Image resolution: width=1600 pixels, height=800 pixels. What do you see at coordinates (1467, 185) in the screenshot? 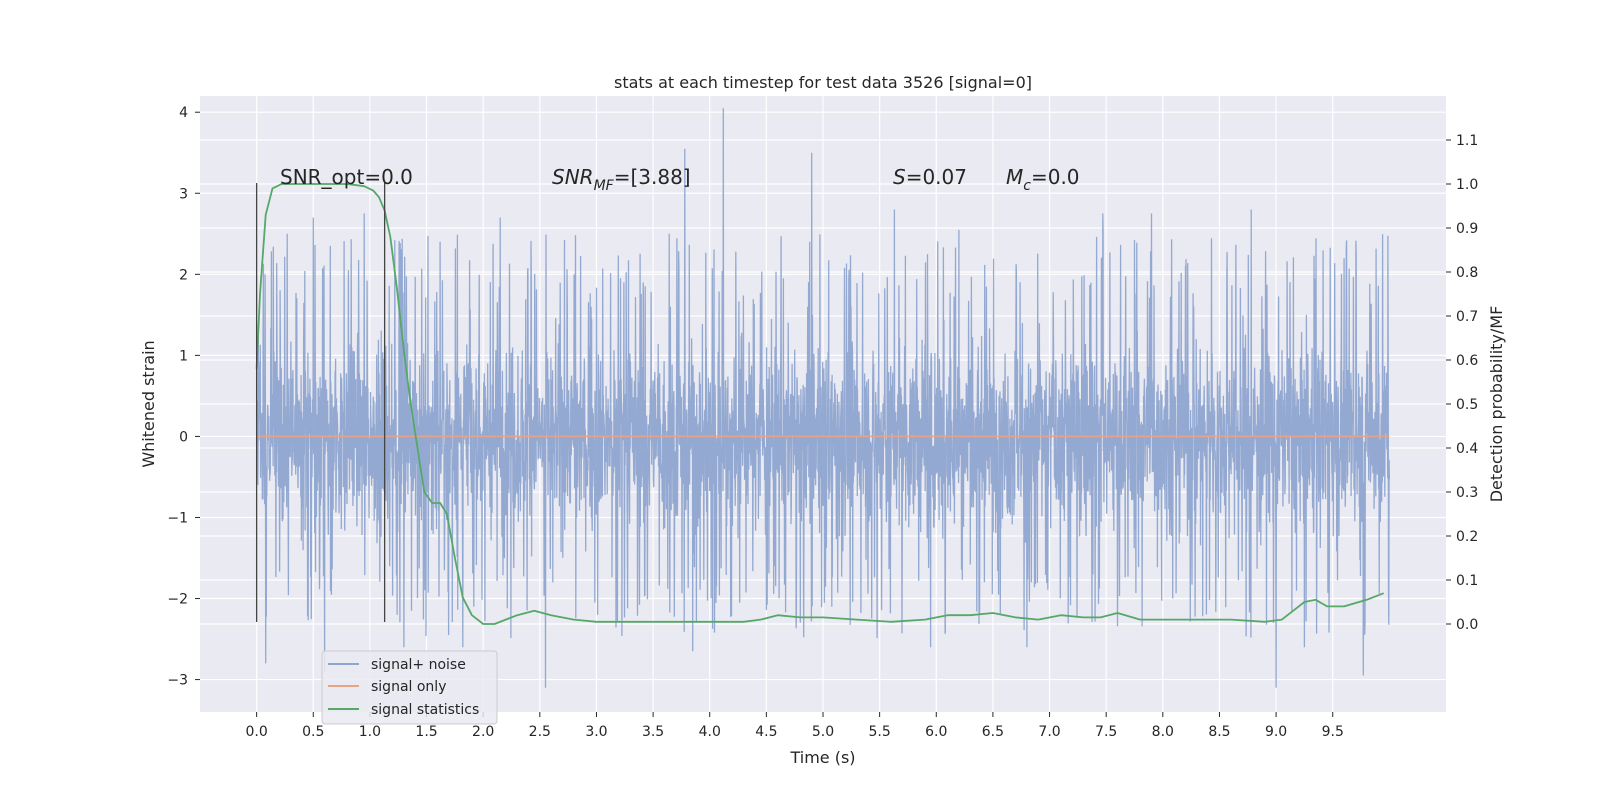
I see `y2-tick-label: 1.0` at bounding box center [1467, 185].